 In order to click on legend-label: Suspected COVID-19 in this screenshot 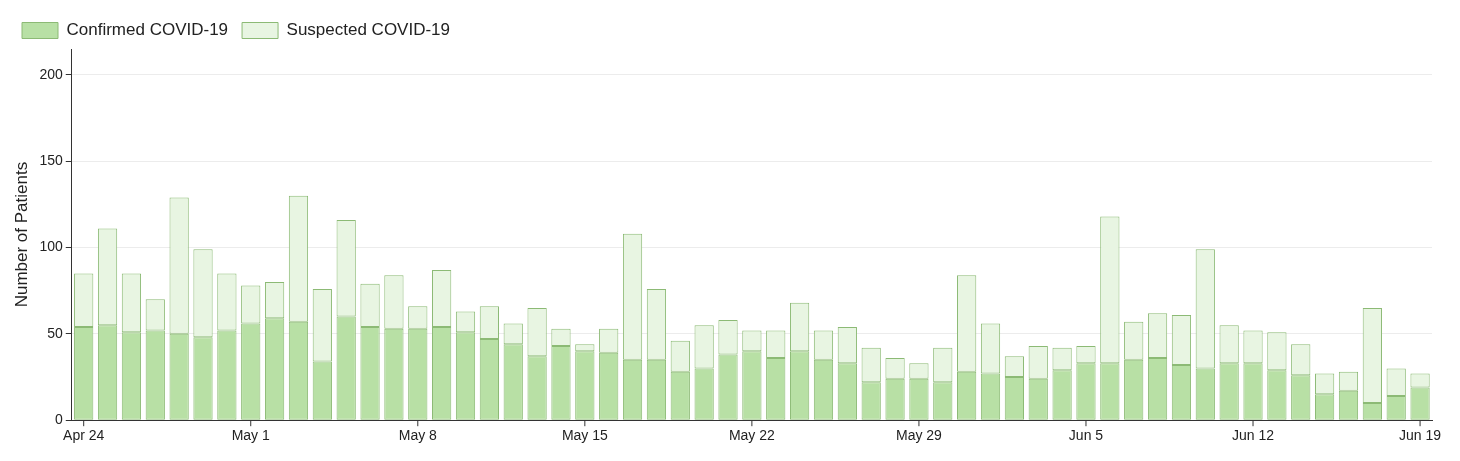, I will do `click(368, 30)`.